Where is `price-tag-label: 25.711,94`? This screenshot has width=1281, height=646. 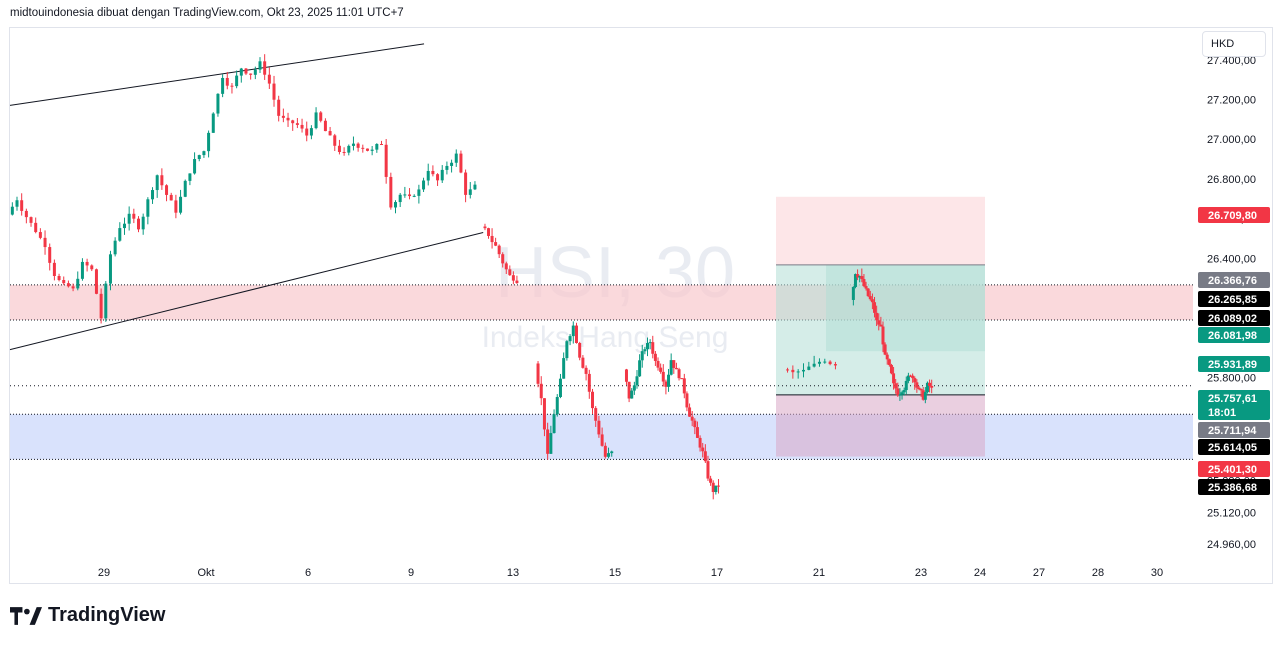
price-tag-label: 25.711,94 is located at coordinates (1232, 431).